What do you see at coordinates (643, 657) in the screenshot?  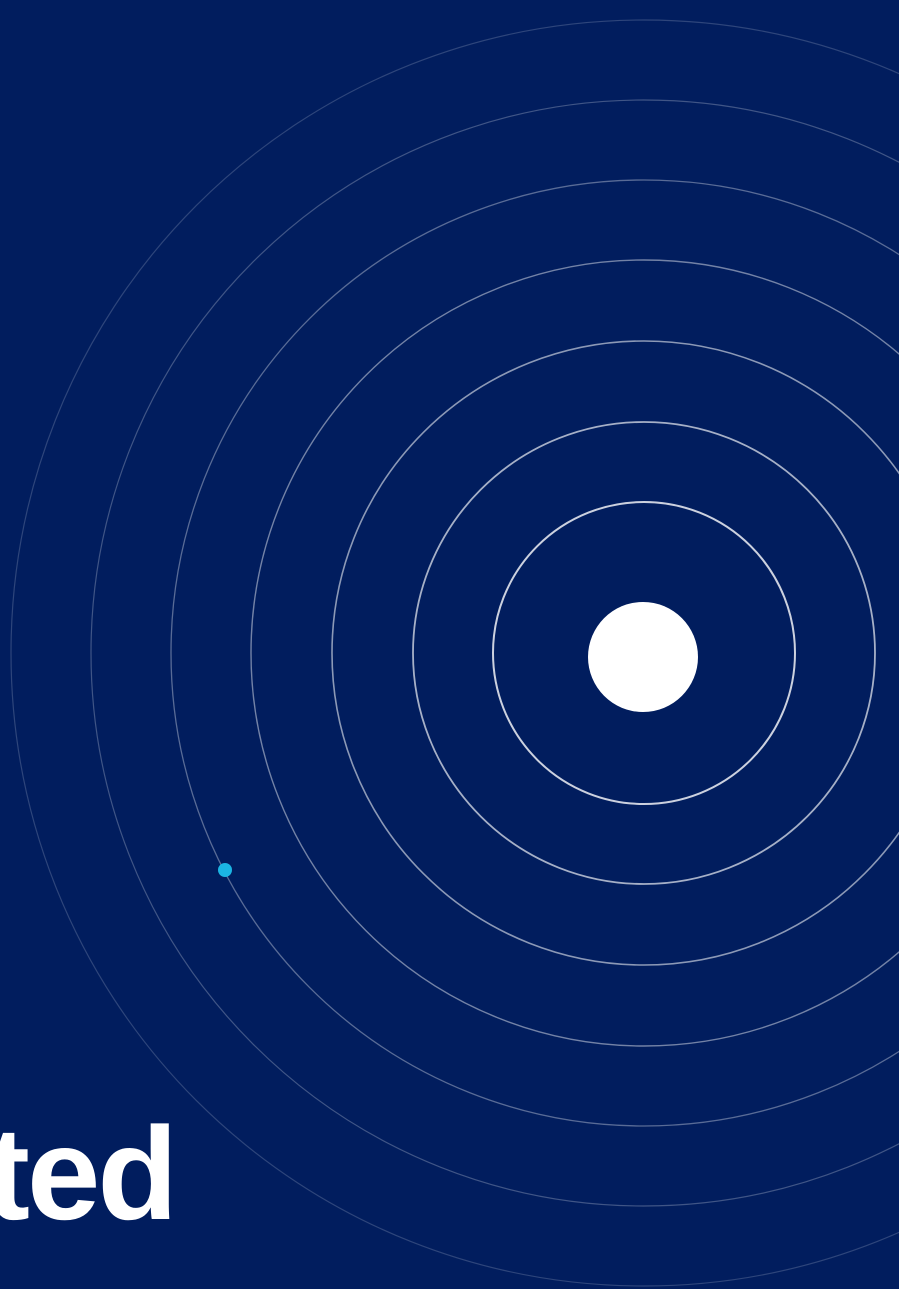 I see `core-circle-icon` at bounding box center [643, 657].